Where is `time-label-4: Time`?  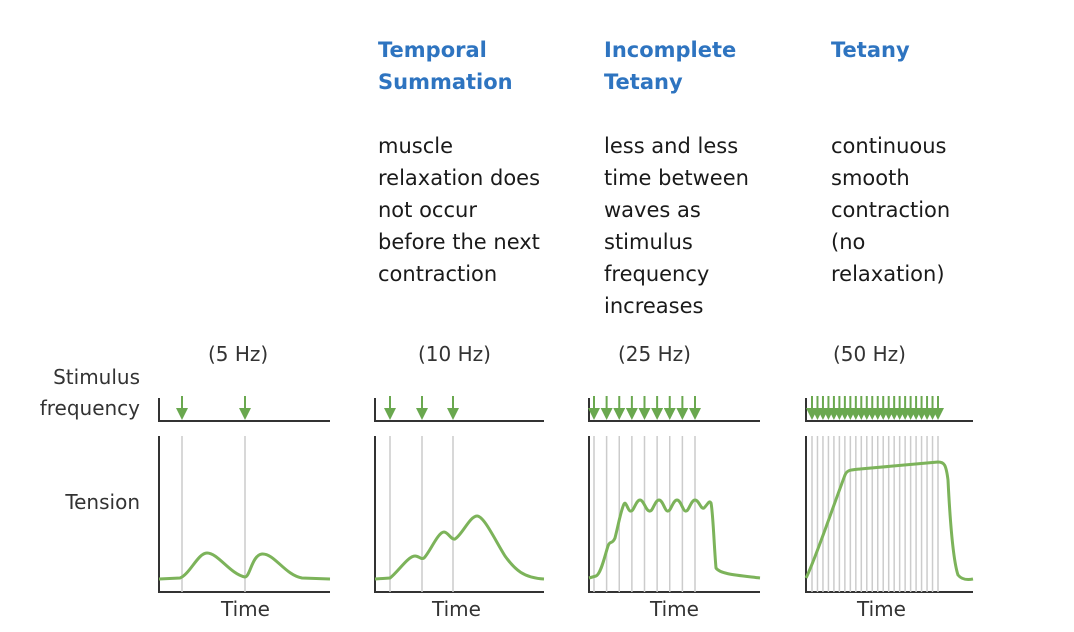 time-label-4: Time is located at coordinates (881, 609).